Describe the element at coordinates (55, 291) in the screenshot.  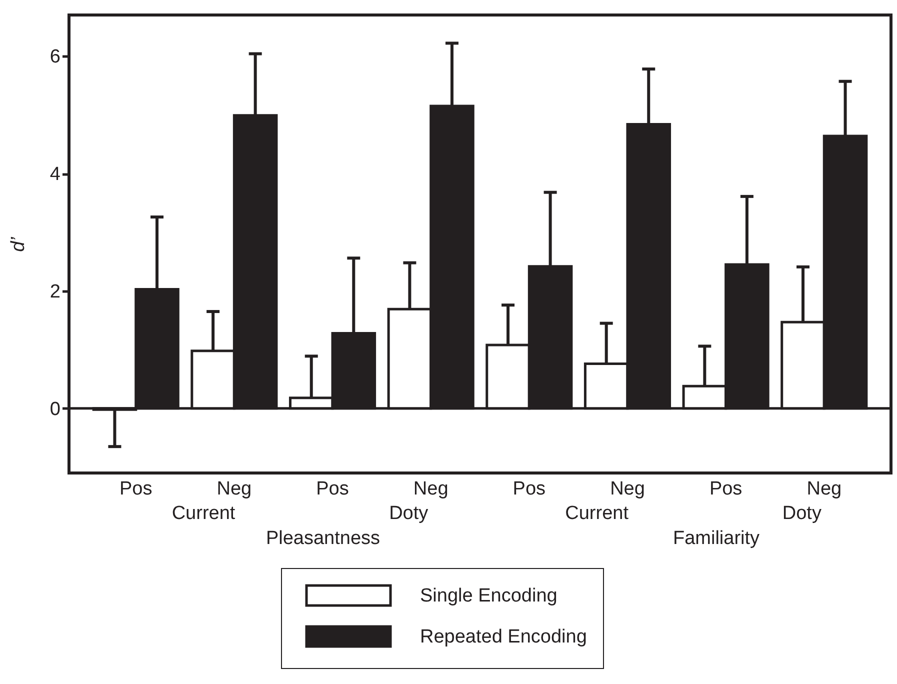
I see `y-tick-label: 2` at that location.